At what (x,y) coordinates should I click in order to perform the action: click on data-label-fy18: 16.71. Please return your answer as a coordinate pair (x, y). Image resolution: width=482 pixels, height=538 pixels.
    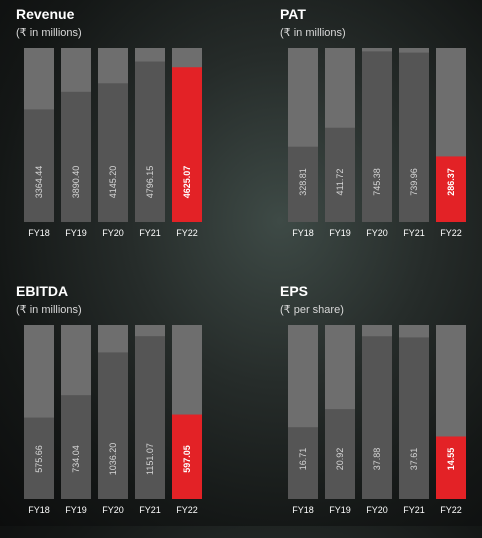
    Looking at the image, I should click on (303, 459).